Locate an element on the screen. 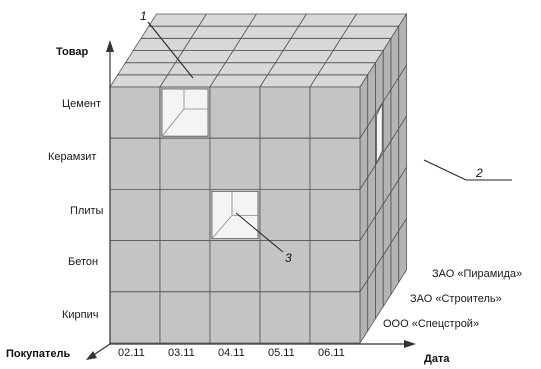  date-label: 06.11 is located at coordinates (331, 353).